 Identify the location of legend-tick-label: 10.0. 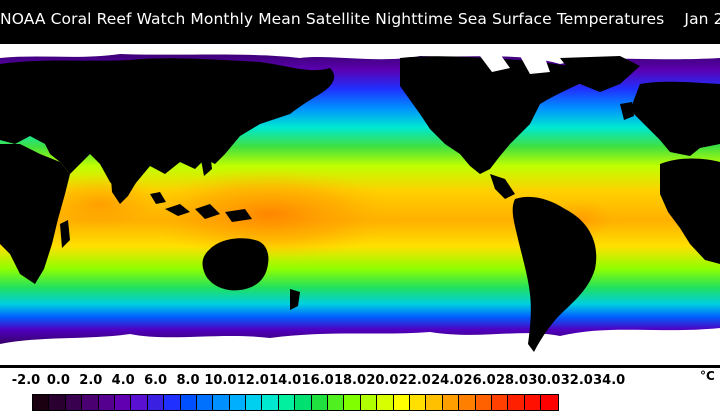
(220, 380).